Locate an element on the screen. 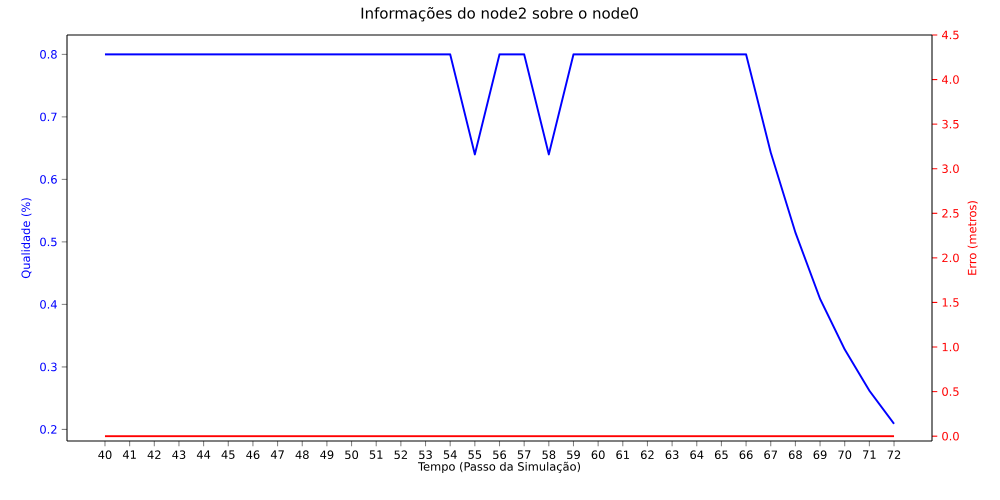  y2-axis-title: Erro (metros) is located at coordinates (973, 238).